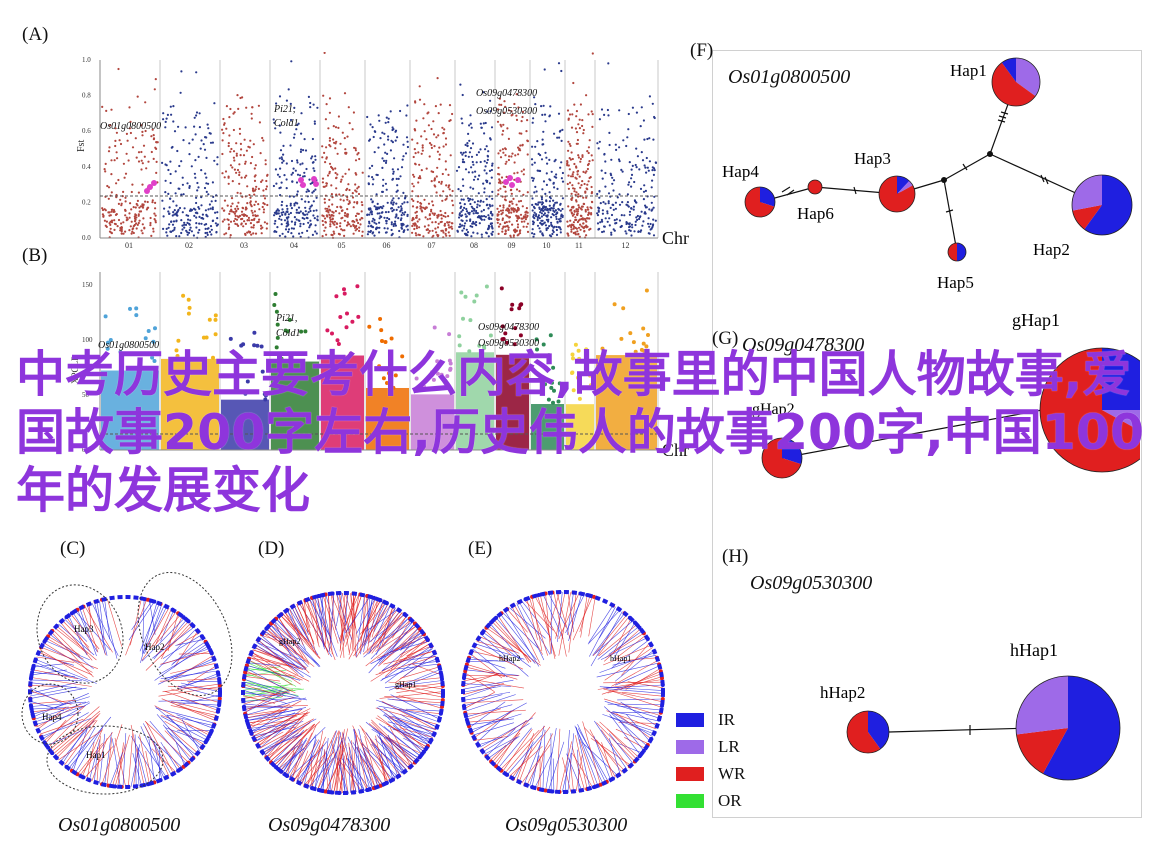  What do you see at coordinates (950, 413) in the screenshot?
I see `panel-g-haplotype-pies` at bounding box center [950, 413].